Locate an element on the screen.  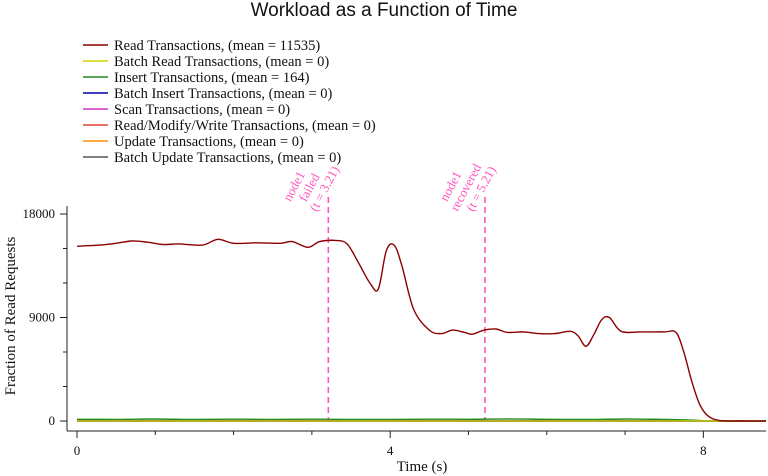
y-tick-label: 9000 is located at coordinates (42, 317).